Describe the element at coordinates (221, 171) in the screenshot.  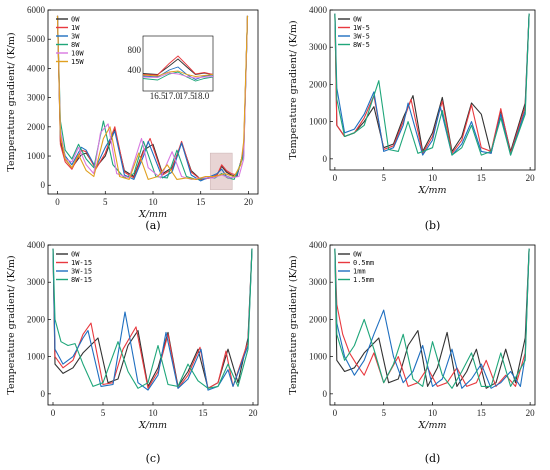
I see `zoom-region-highlight` at that location.